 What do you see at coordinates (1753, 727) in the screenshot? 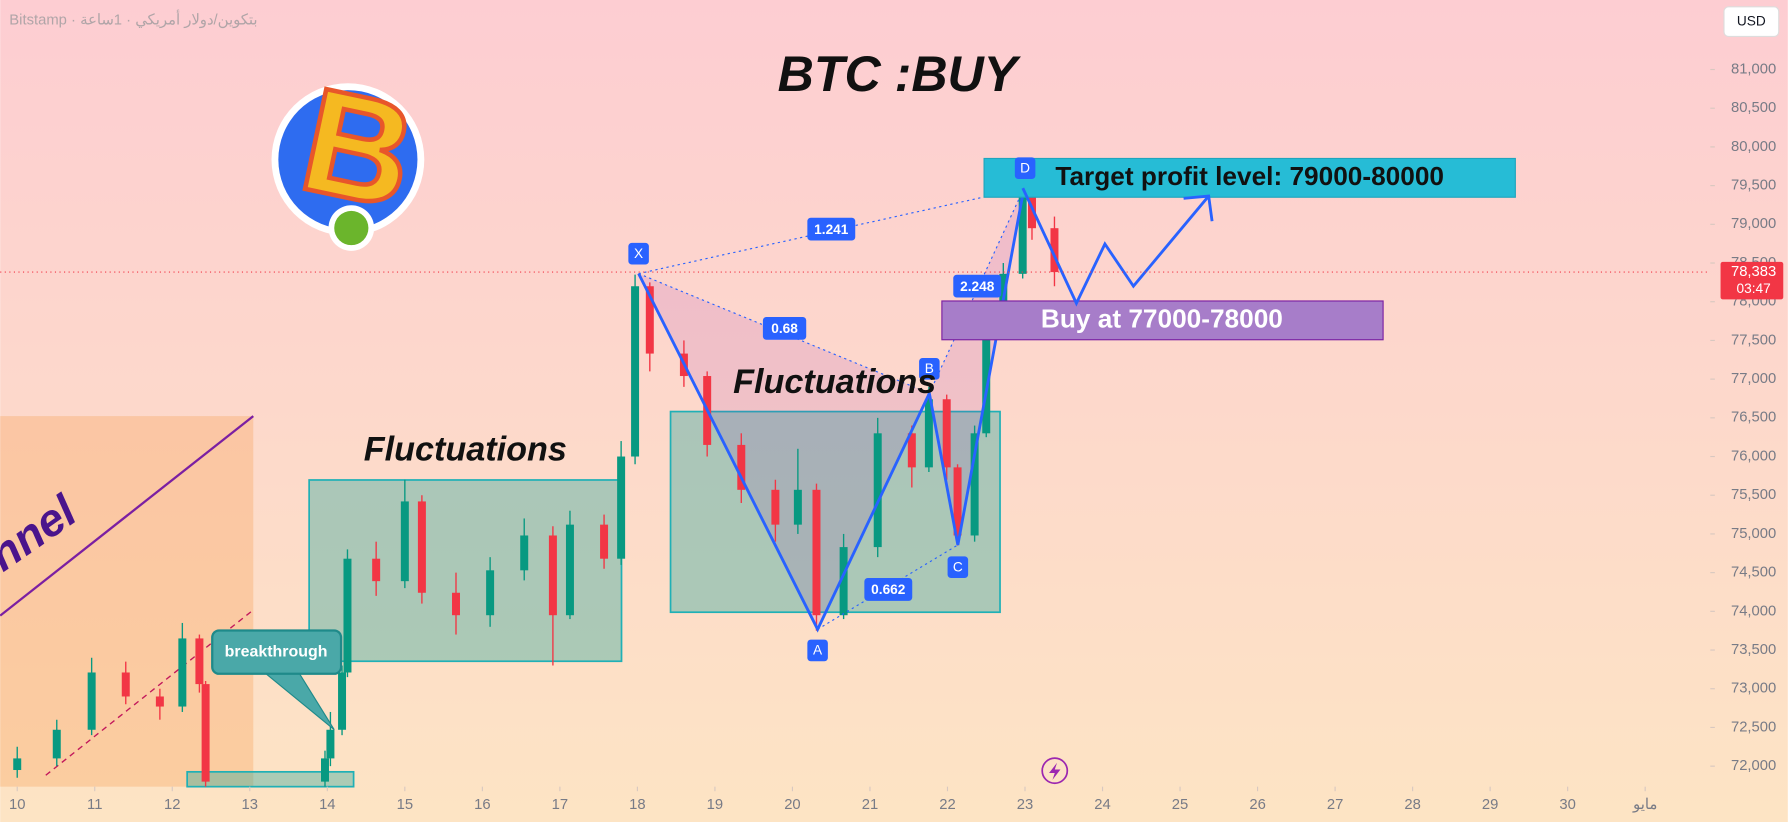
I see `y-tick-label: 72,500` at bounding box center [1753, 727].